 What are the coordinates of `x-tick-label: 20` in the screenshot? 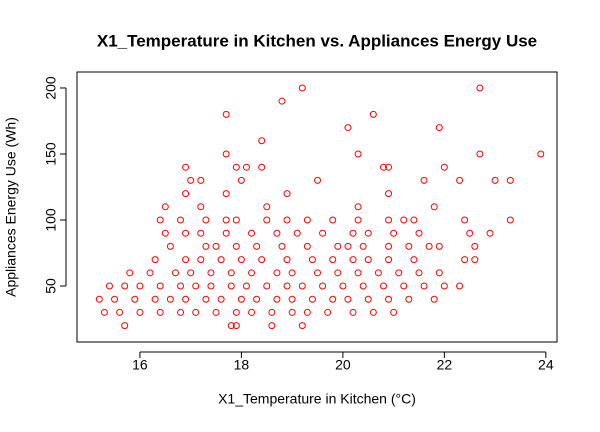 It's located at (343, 365).